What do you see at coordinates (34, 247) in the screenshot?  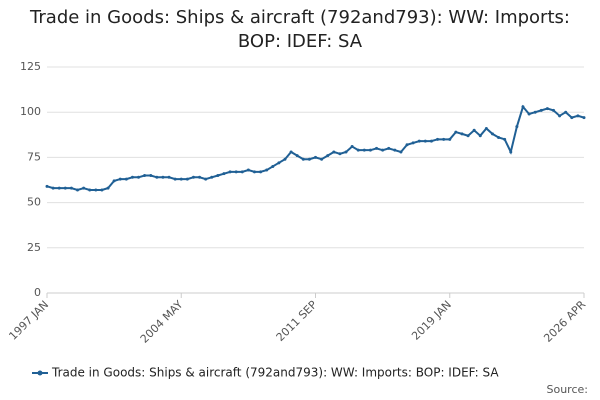 I see `y-tick-label: 25` at bounding box center [34, 247].